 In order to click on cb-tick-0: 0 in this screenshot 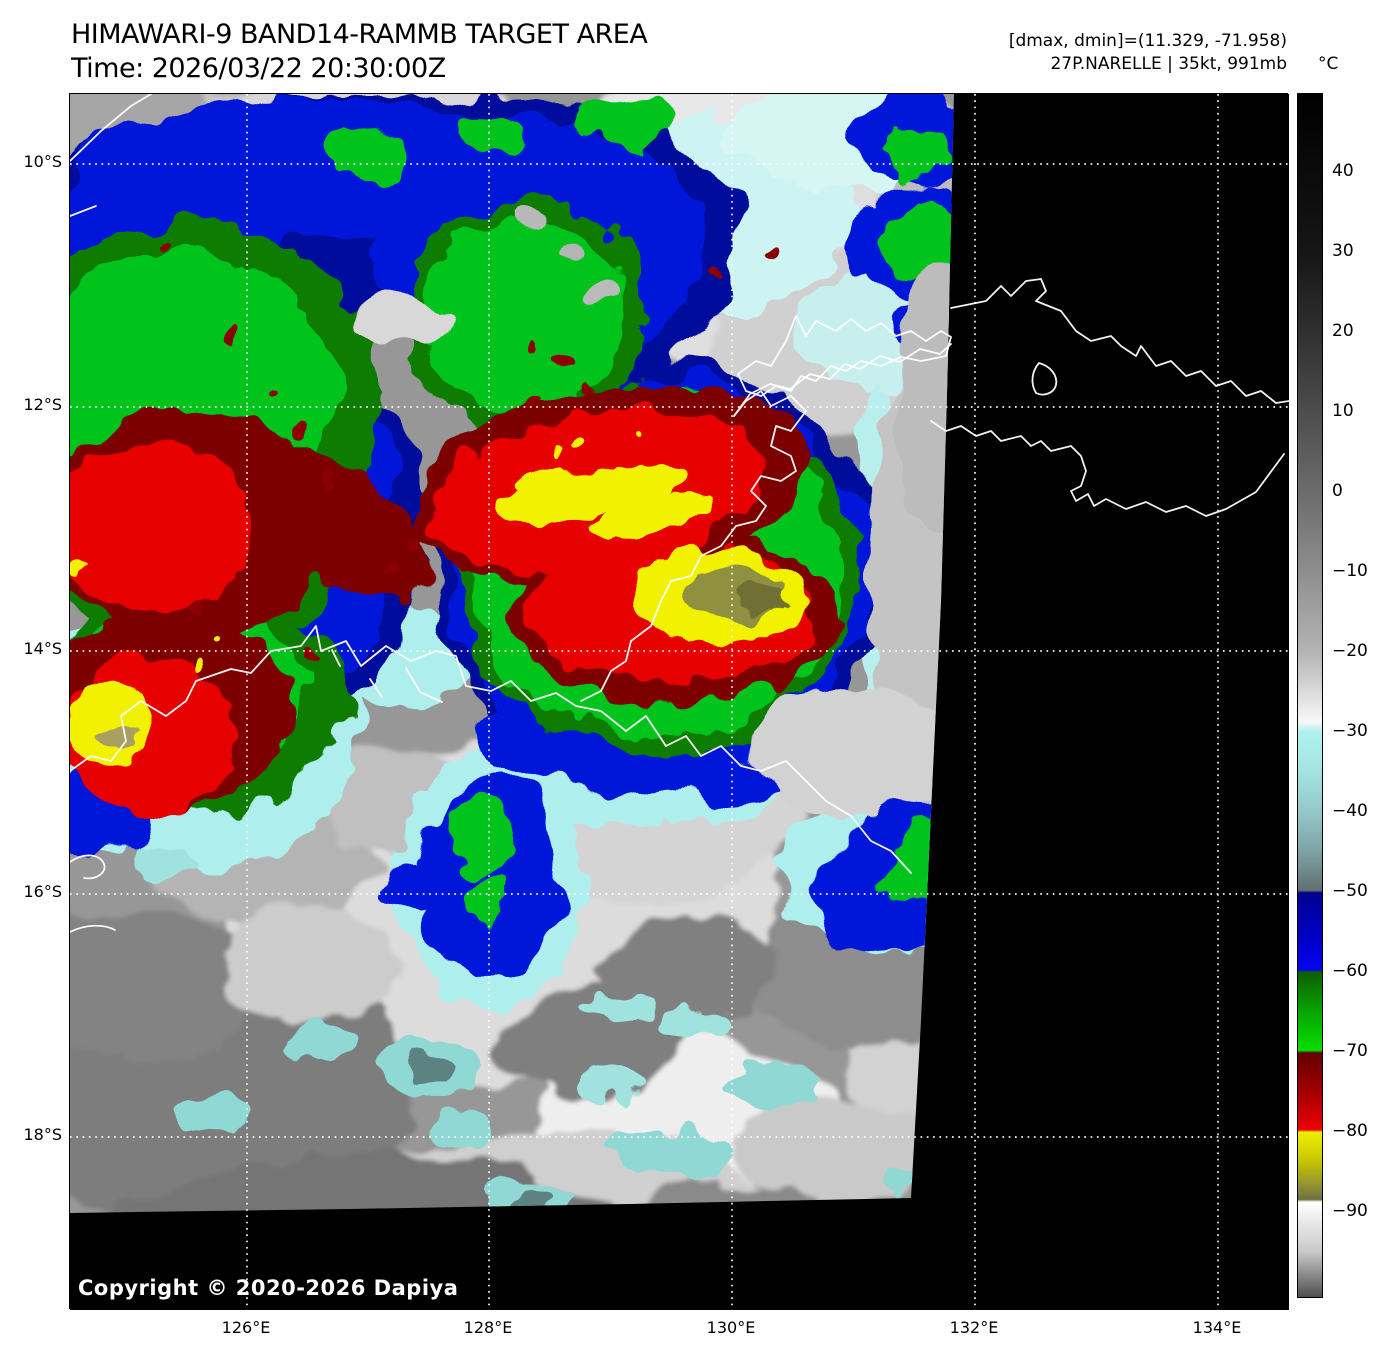, I will do `click(1337, 491)`.